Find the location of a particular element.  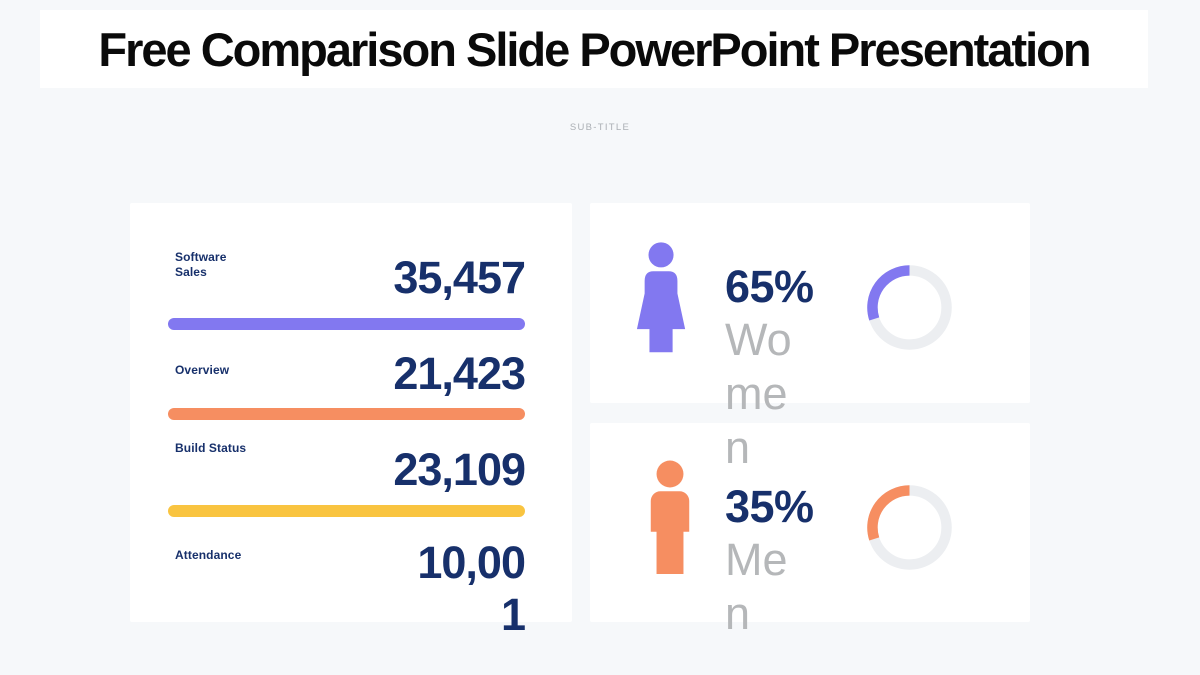

women-panel: 65% Wo me n is located at coordinates (810, 338).